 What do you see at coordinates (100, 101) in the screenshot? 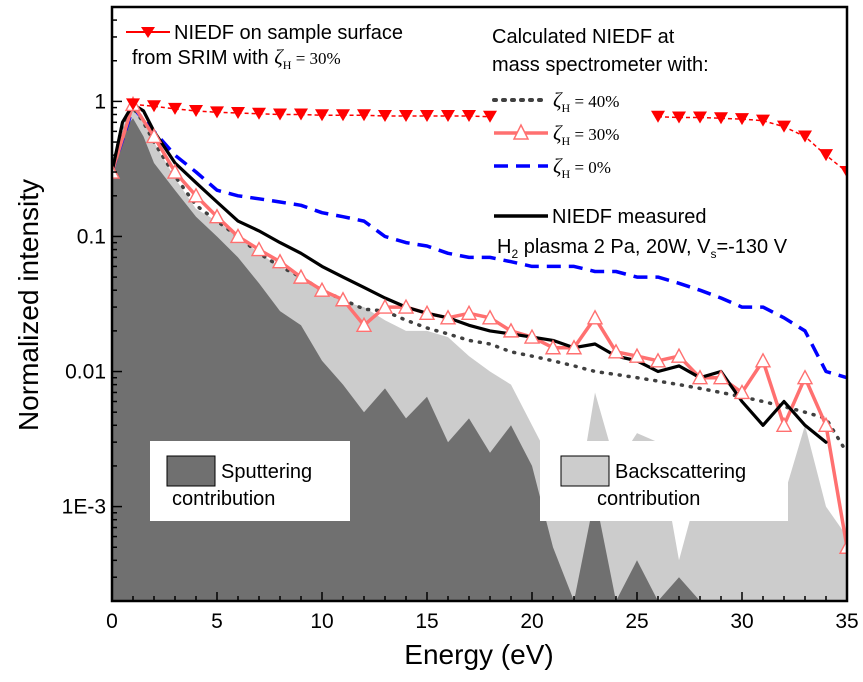
I see `y-tick-label: 1` at bounding box center [100, 101].